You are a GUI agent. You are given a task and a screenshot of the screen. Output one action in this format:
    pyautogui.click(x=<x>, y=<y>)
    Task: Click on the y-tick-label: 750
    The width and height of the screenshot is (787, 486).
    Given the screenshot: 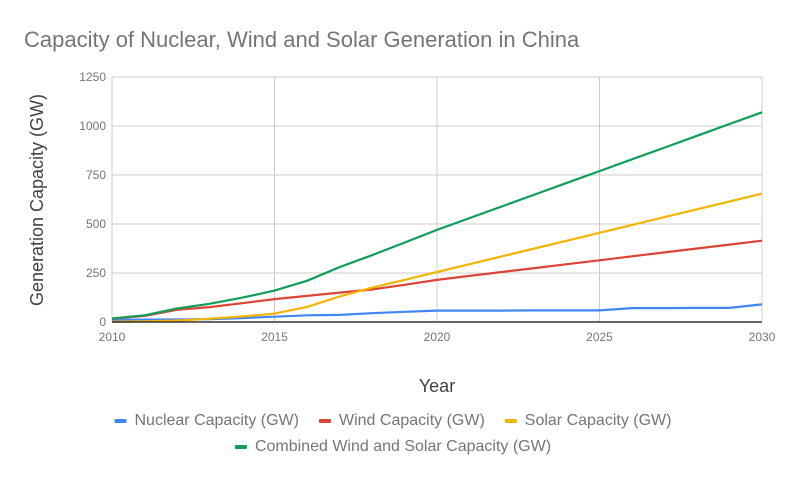 What is the action you would take?
    pyautogui.click(x=96, y=175)
    